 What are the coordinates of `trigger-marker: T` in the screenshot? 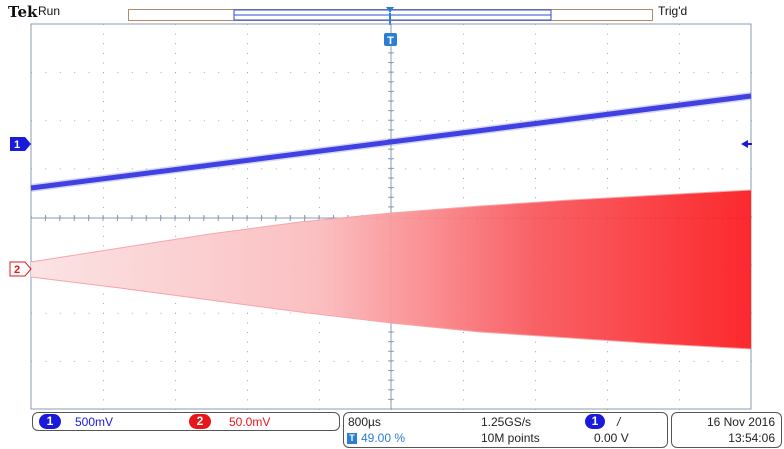 It's located at (390, 40).